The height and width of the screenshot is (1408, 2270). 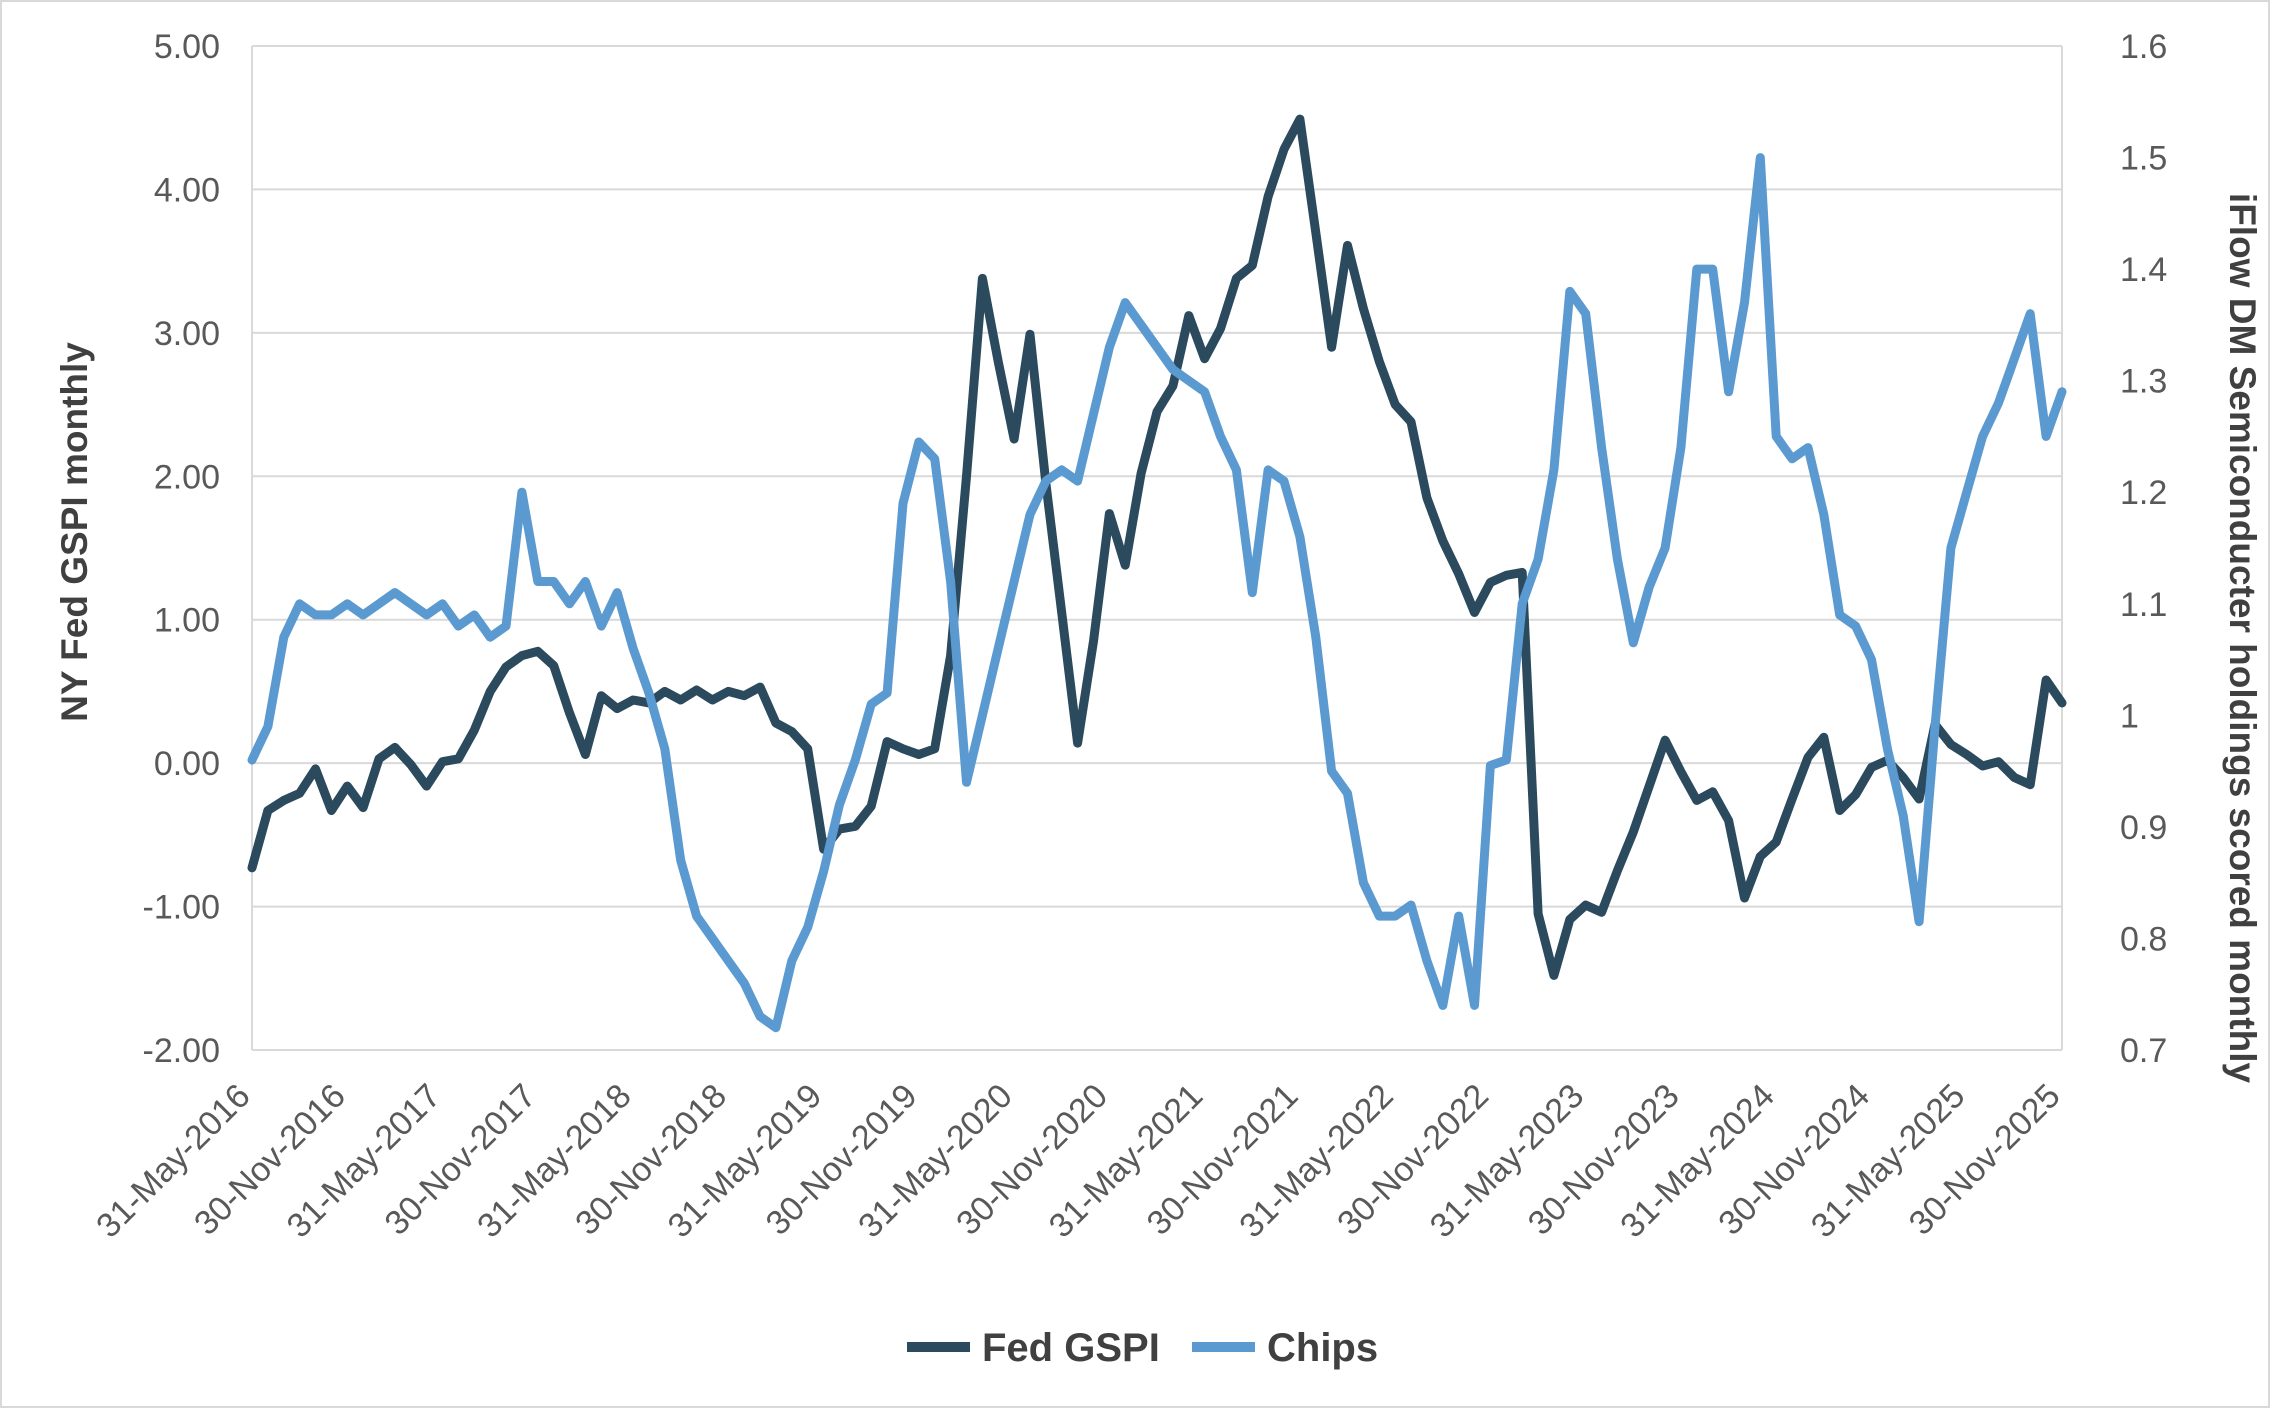 I want to click on left-axis-tick: 0.00, so click(x=187, y=764).